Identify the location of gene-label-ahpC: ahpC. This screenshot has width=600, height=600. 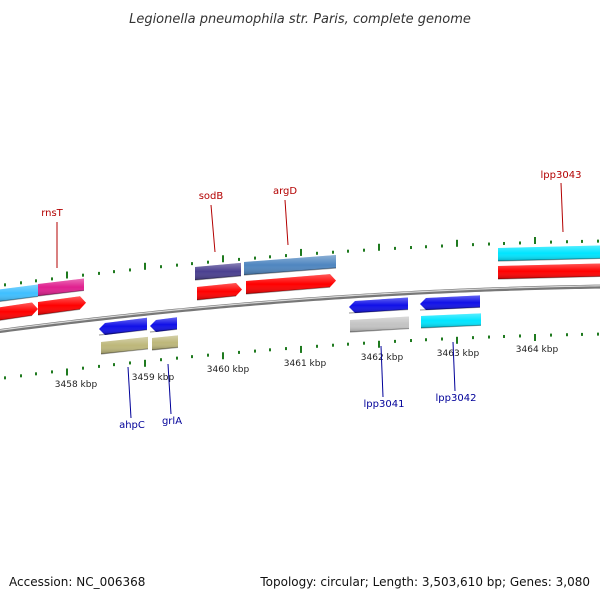
(132, 425).